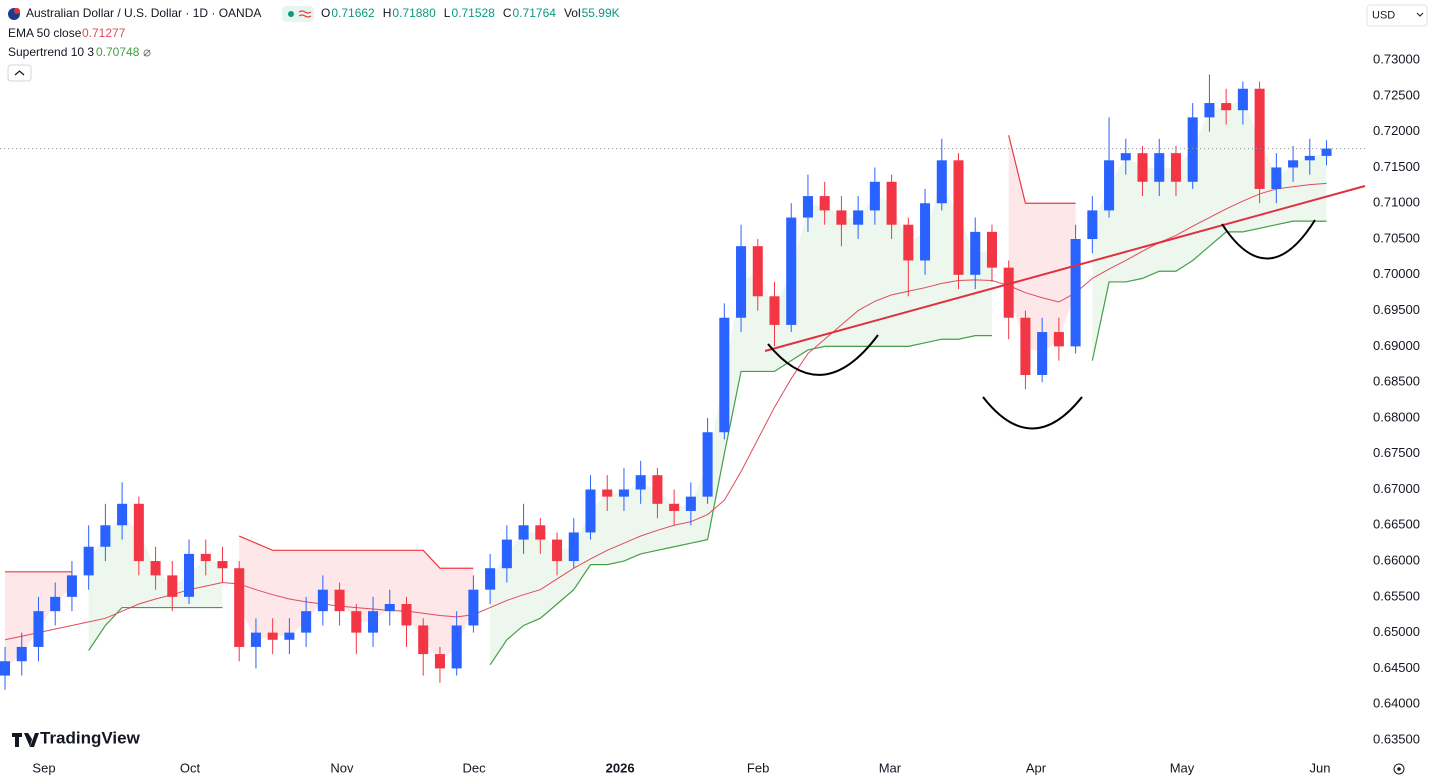  I want to click on x-tick-label: Feb, so click(758, 767).